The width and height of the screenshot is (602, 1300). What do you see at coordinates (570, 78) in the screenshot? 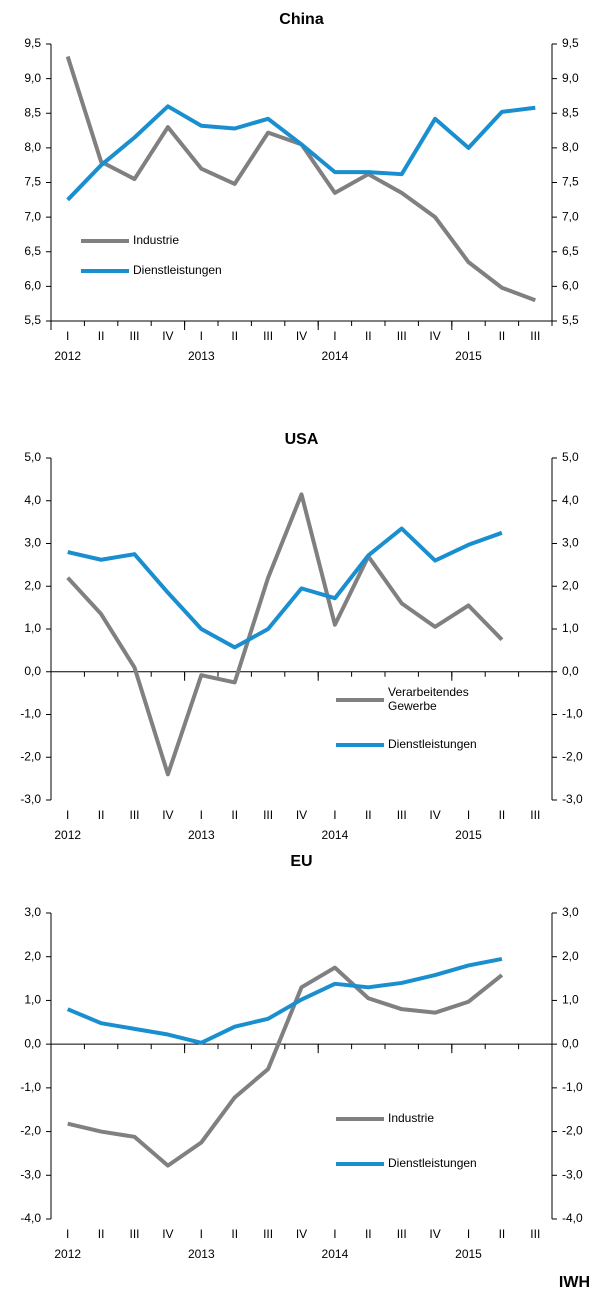
I see `y-tick-label-right: 9,0` at bounding box center [570, 78].